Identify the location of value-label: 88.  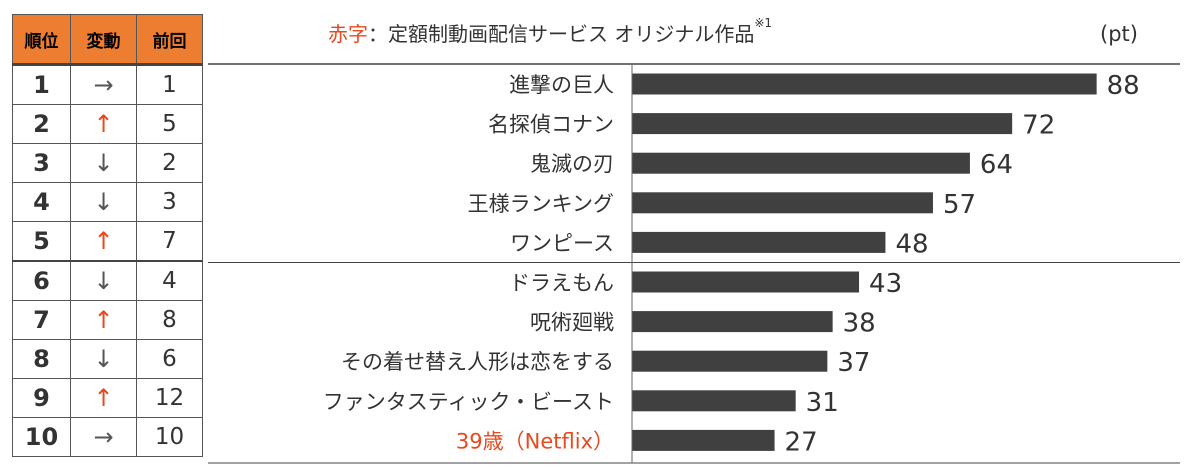
(1123, 86).